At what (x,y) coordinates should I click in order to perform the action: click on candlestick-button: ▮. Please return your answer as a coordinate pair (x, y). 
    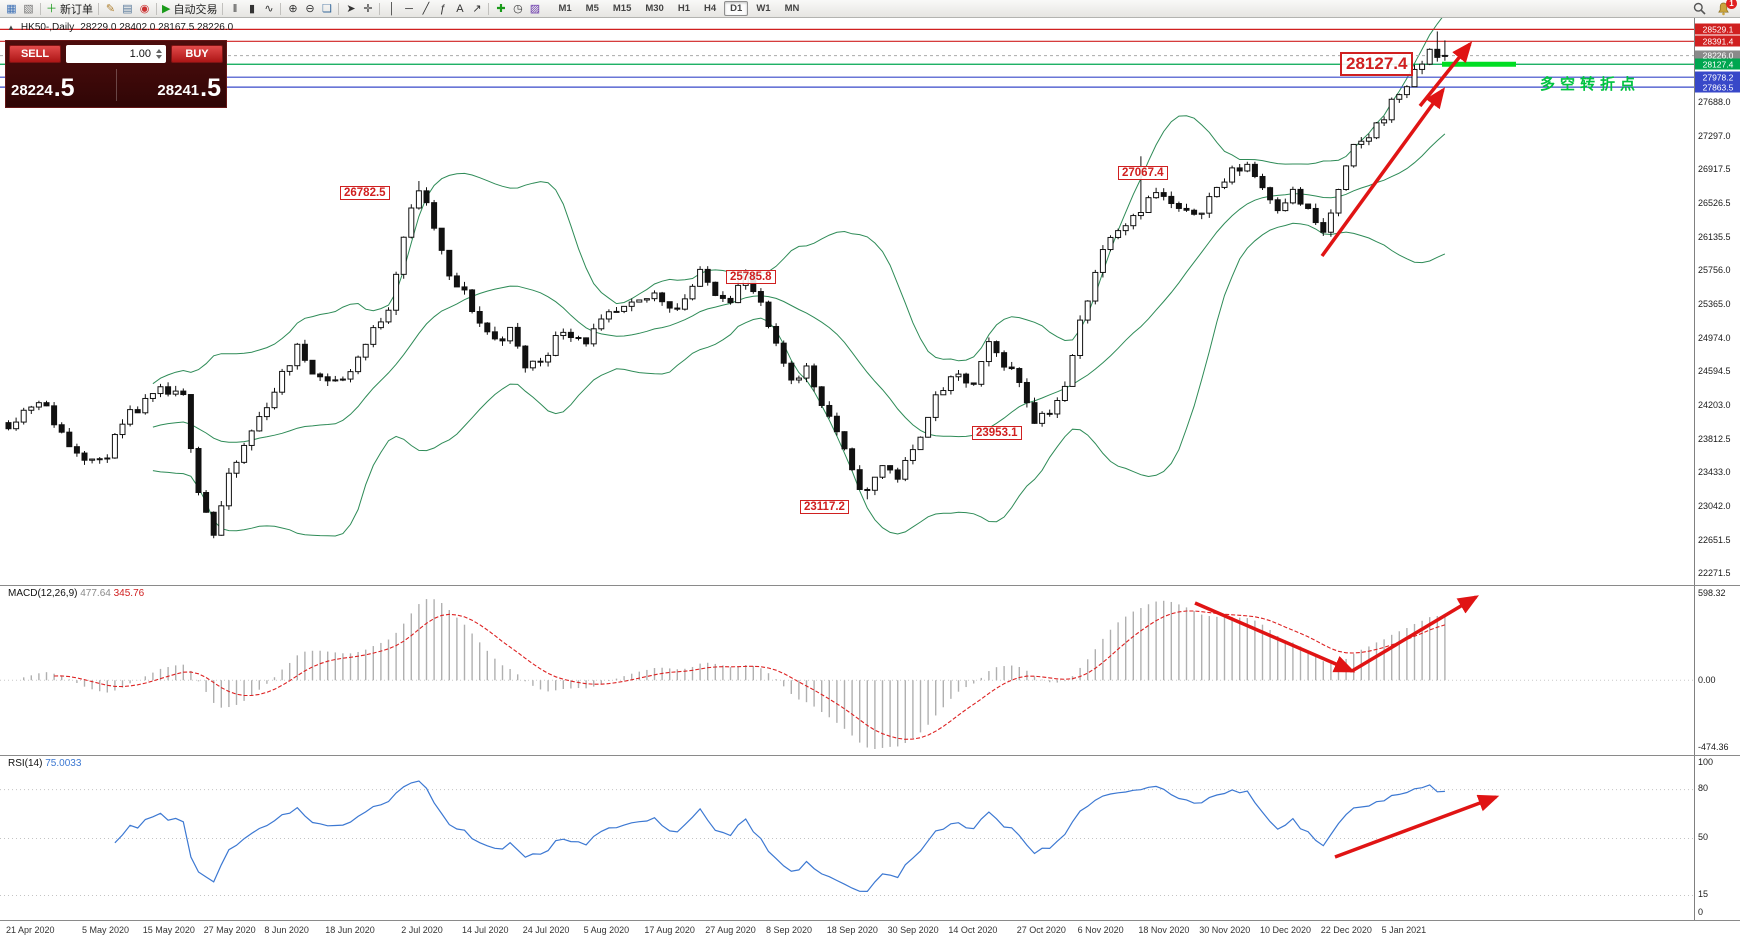
    Looking at the image, I should click on (251, 9).